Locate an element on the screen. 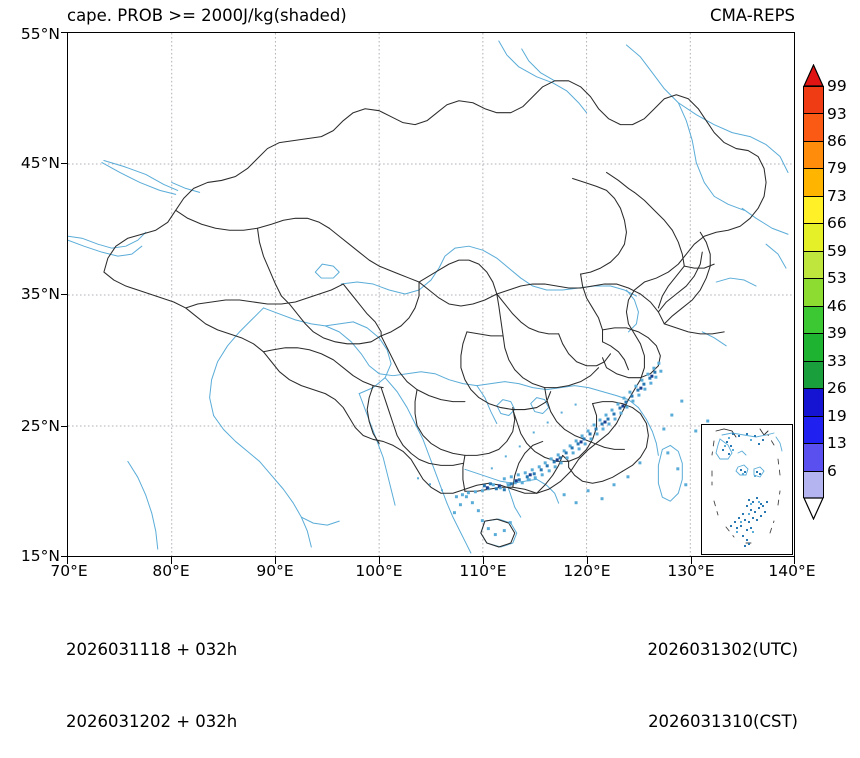  colorbar is located at coordinates (813, 292).